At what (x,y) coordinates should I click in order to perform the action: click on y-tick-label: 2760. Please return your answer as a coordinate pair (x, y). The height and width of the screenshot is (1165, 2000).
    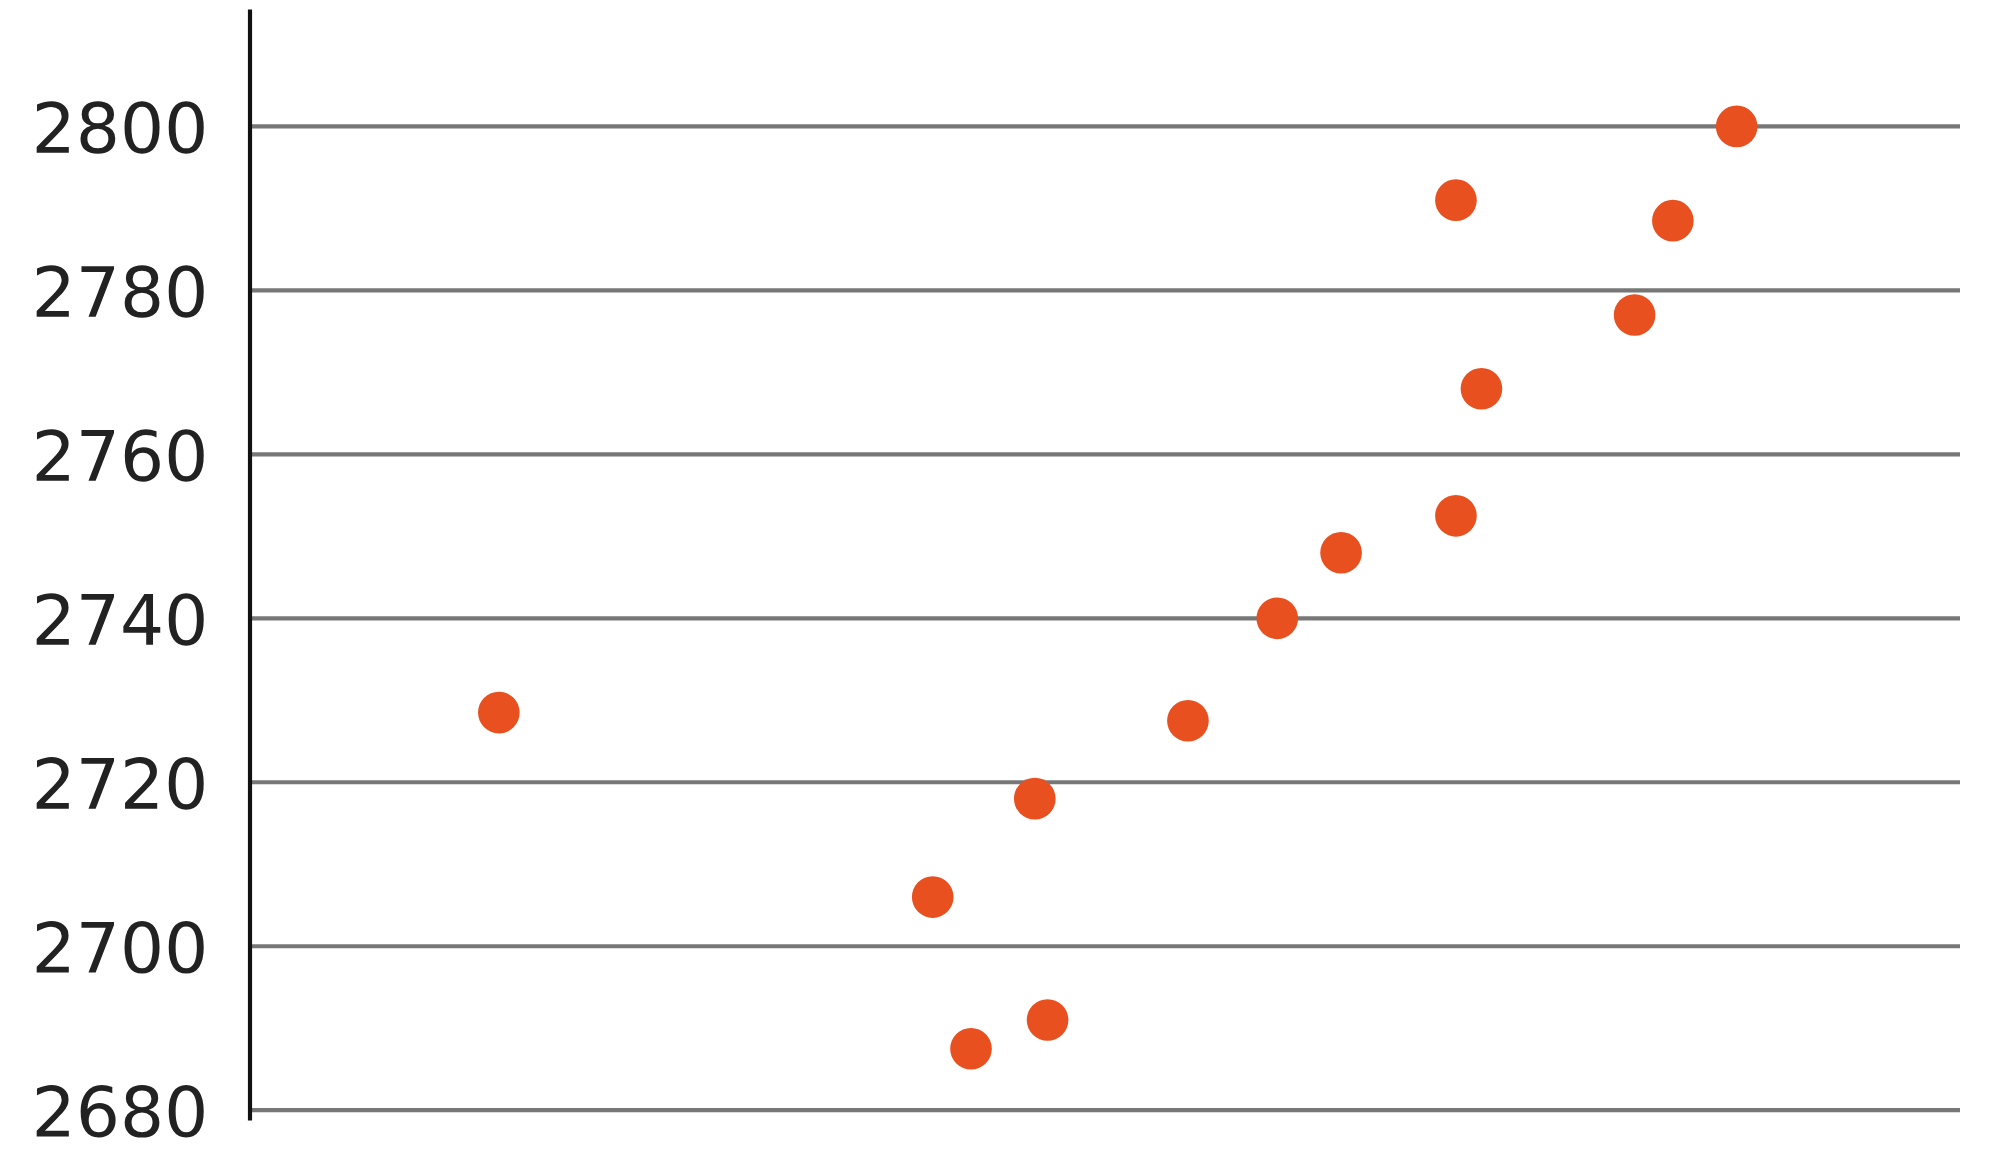
    Looking at the image, I should click on (120, 455).